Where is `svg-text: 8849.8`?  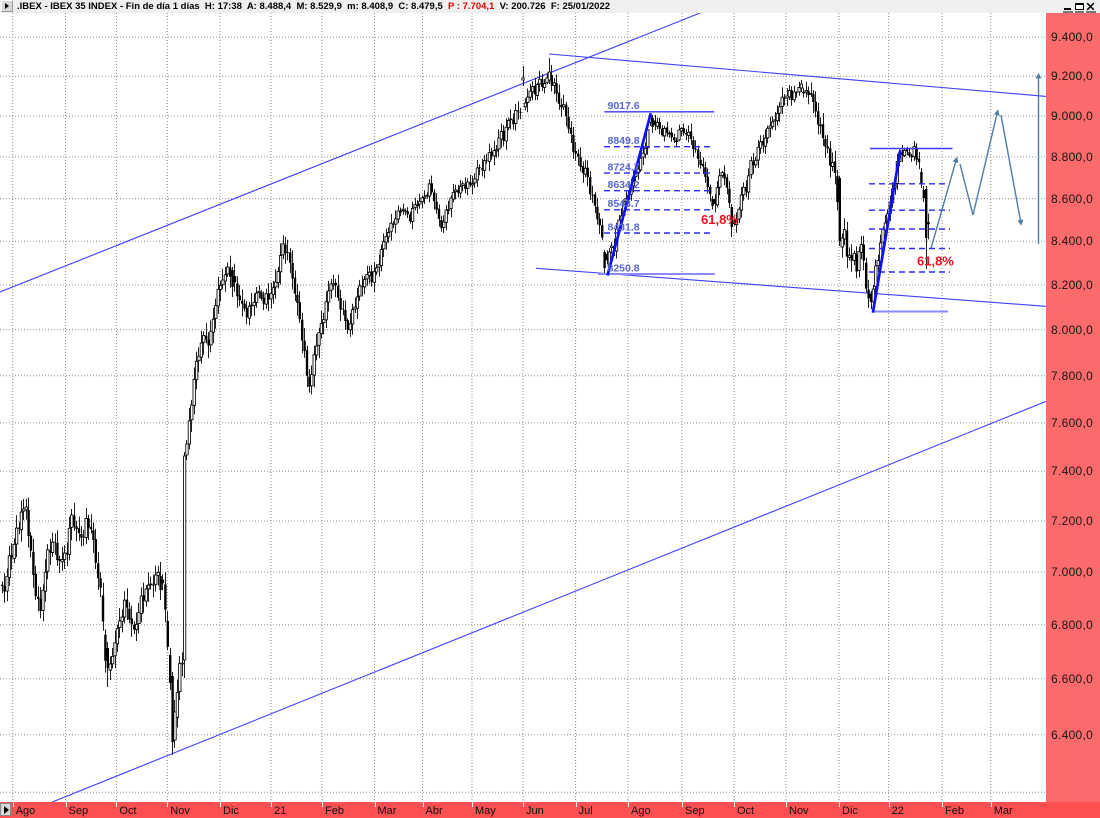 svg-text: 8849.8 is located at coordinates (624, 141).